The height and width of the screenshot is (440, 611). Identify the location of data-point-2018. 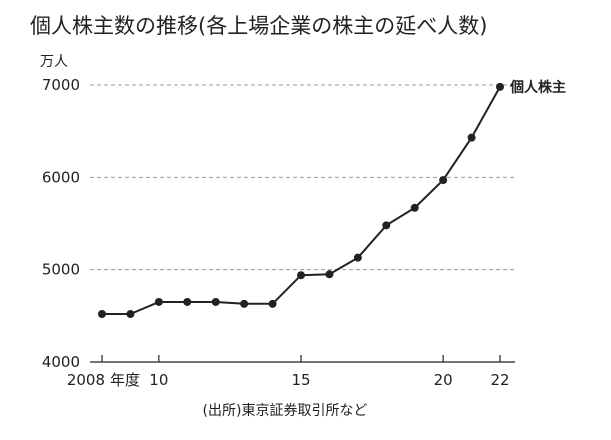
(386, 225).